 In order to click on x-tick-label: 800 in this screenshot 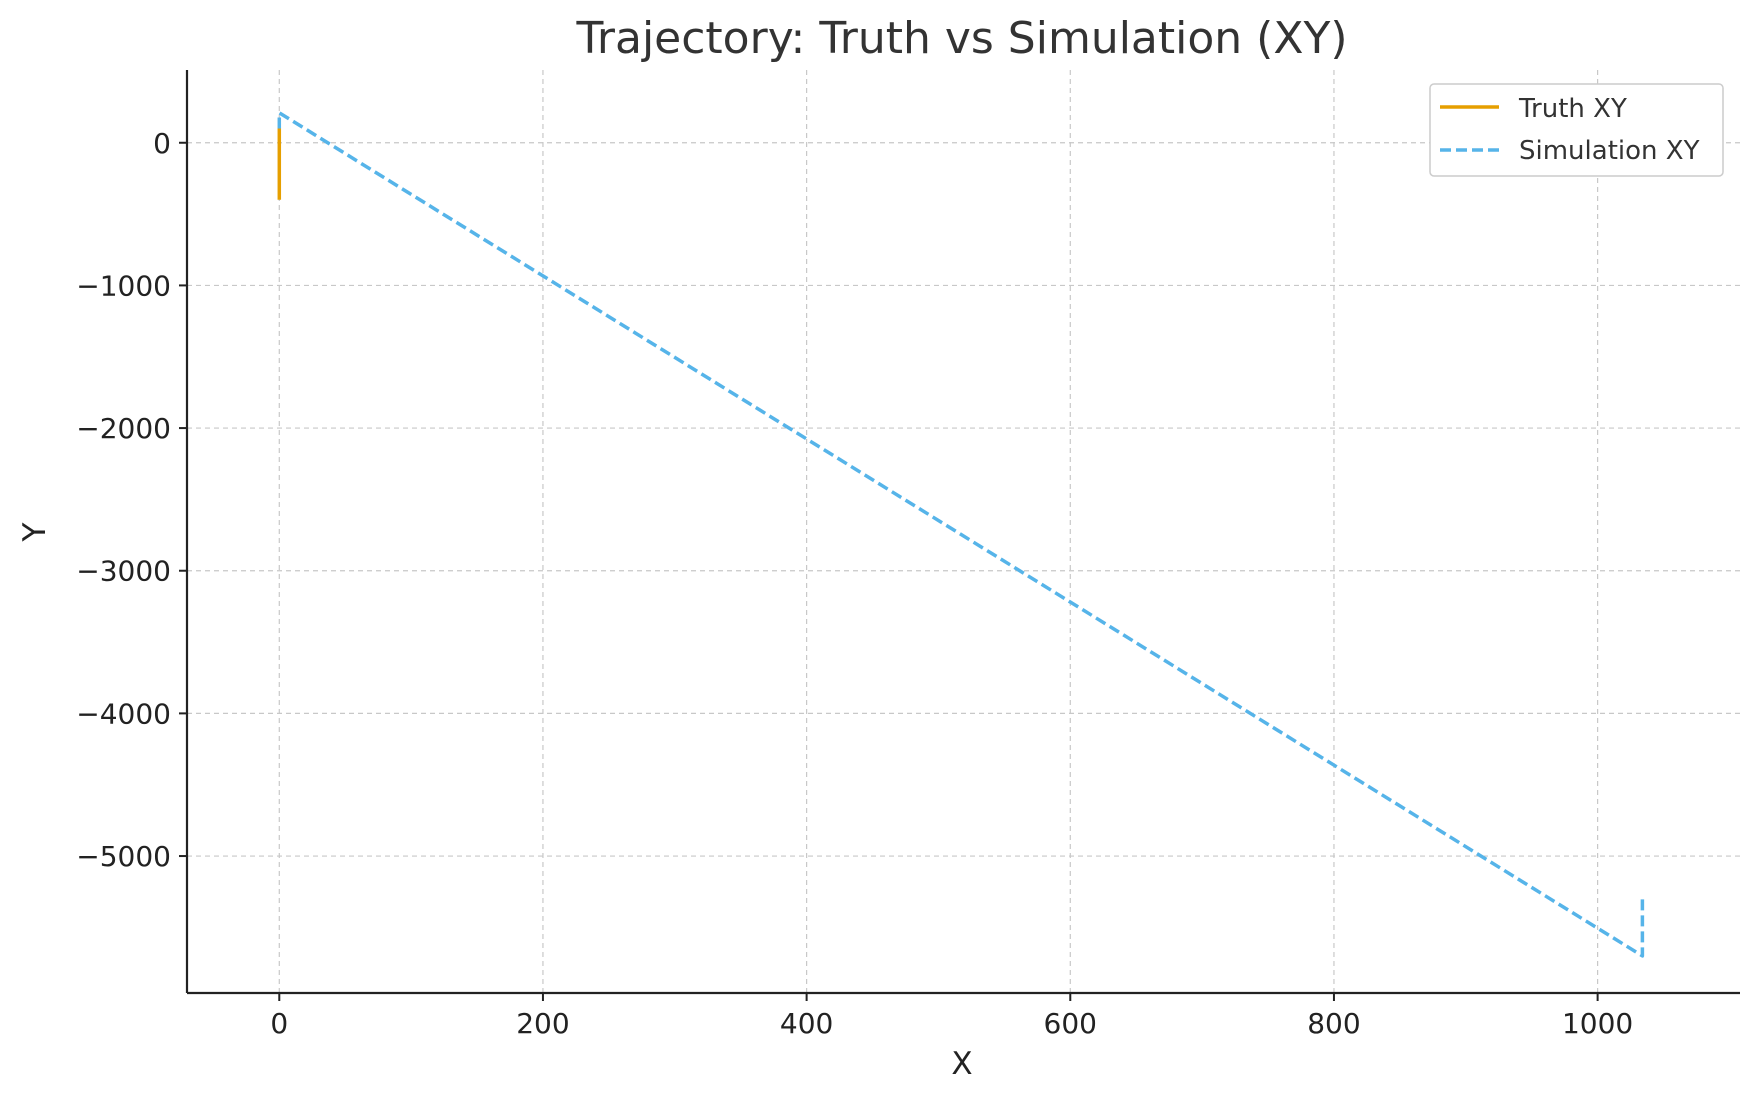, I will do `click(1333, 1023)`.